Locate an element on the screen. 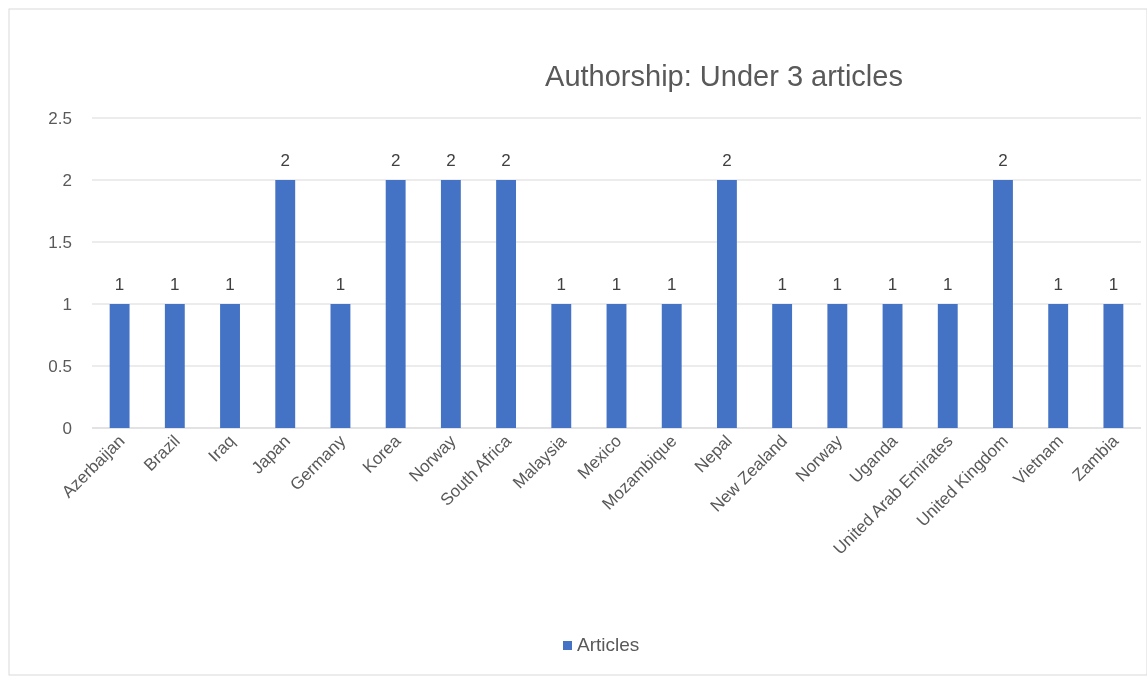 This screenshot has height=676, width=1147. y-tick-label: 2 is located at coordinates (67, 180).